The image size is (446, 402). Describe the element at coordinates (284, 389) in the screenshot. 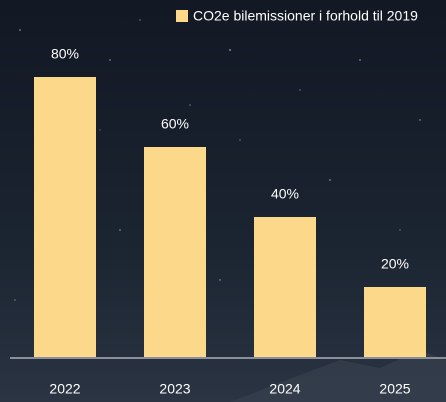

I see `x-tick-label: 2024` at that location.